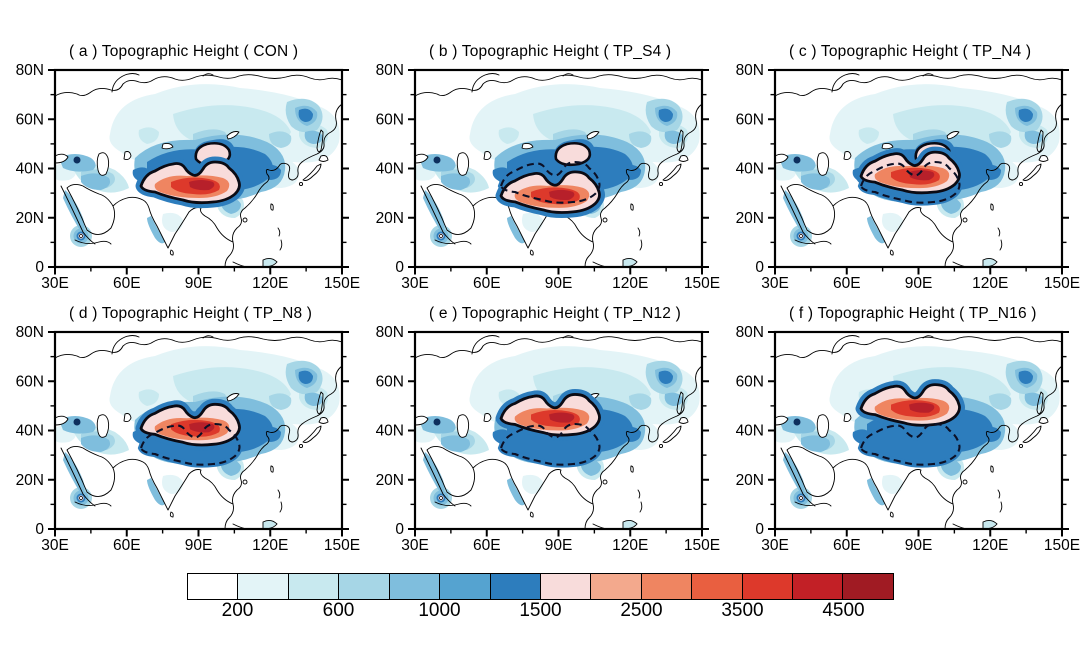  Describe the element at coordinates (910, 51) in the screenshot. I see `panel-title: ( c ) Topographic Height ( TP_N4 )` at that location.